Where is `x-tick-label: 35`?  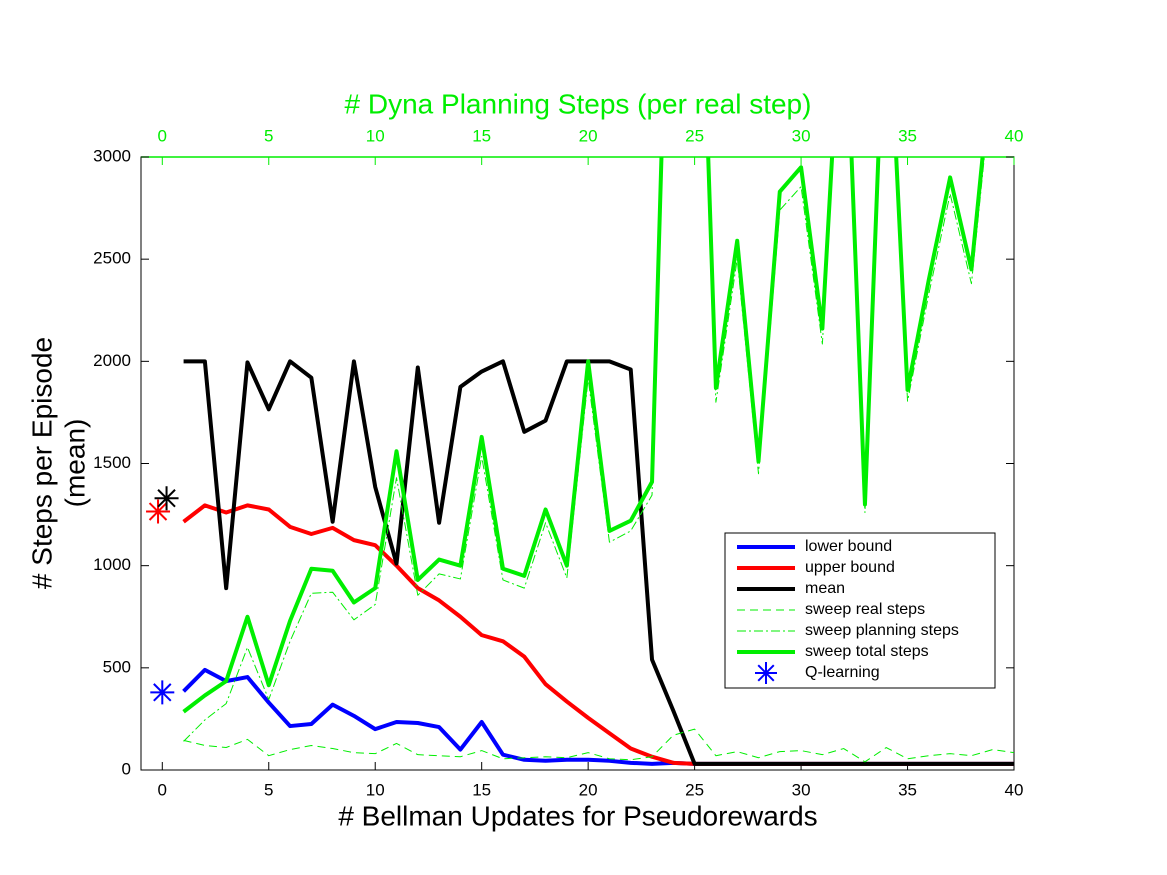 x-tick-label: 35 is located at coordinates (907, 789).